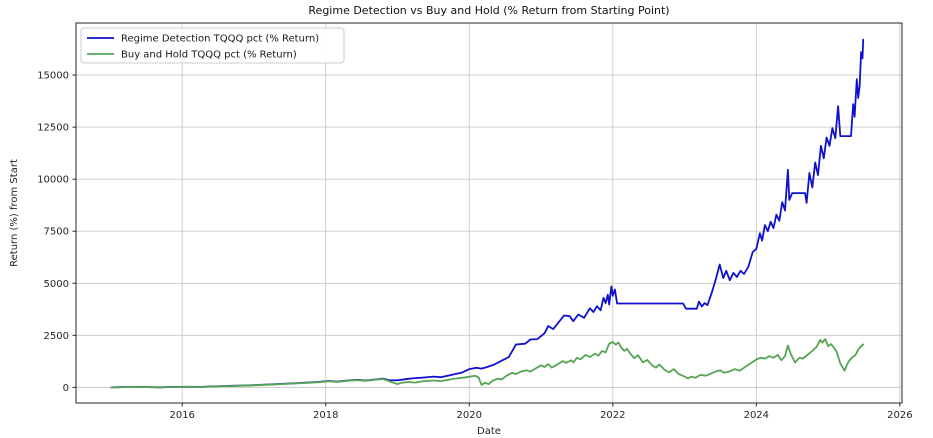 Image resolution: width=933 pixels, height=438 pixels. I want to click on y-tick-label: 0, so click(66, 388).